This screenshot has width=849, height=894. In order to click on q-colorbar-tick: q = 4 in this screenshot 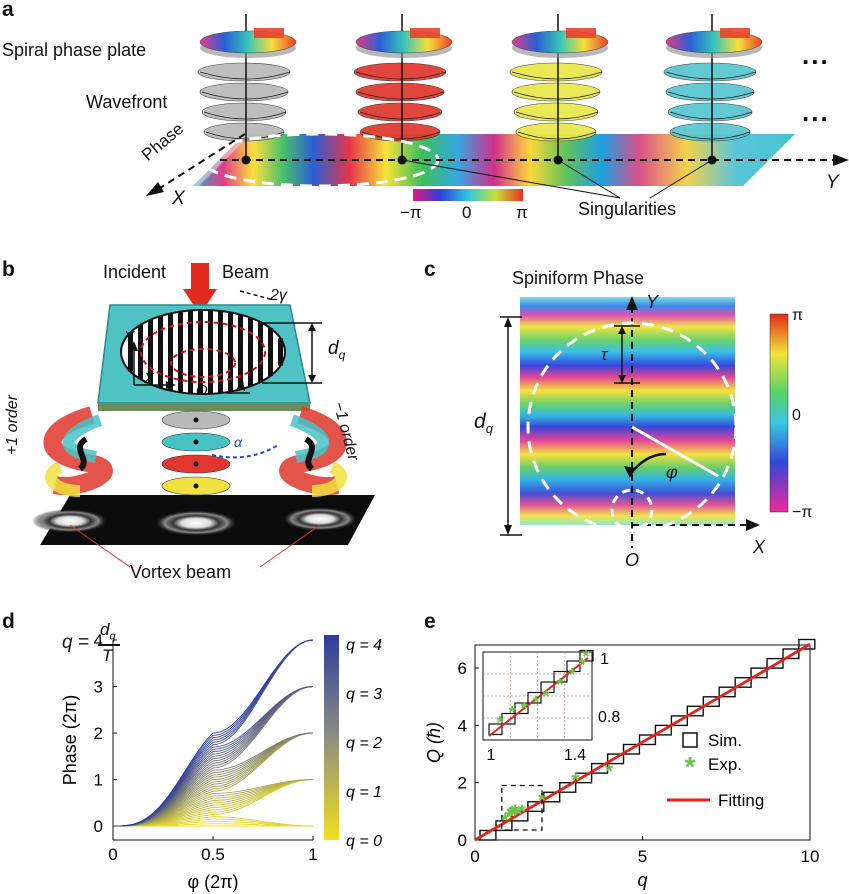, I will do `click(364, 645)`.